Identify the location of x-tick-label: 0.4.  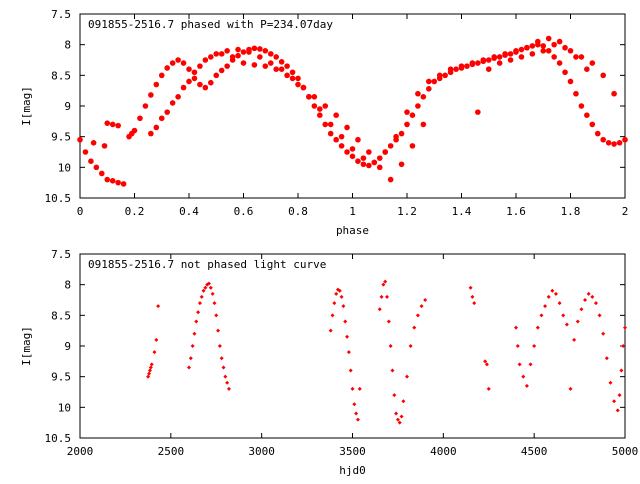
(189, 211).